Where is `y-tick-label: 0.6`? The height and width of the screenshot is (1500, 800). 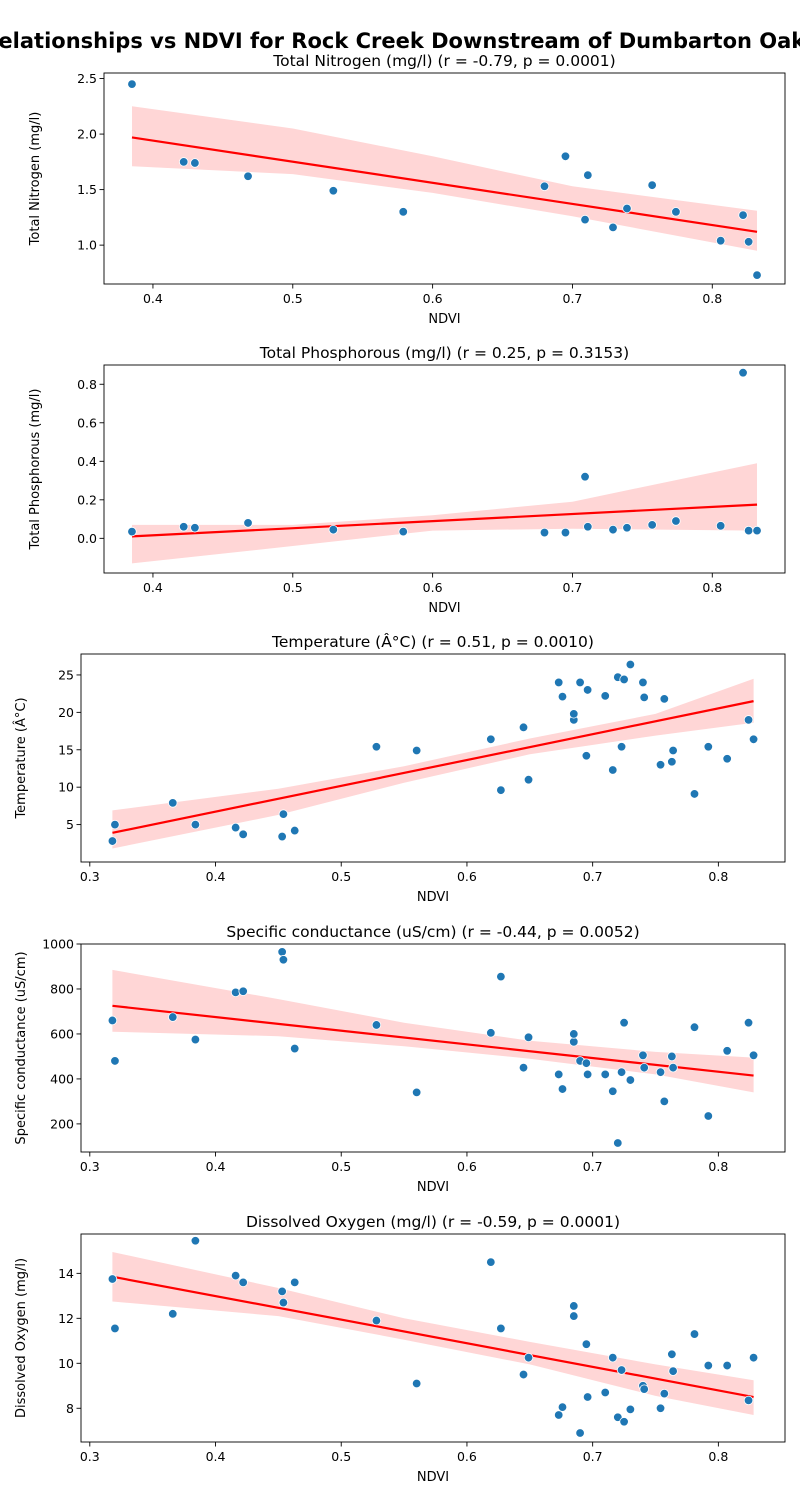 y-tick-label: 0.6 is located at coordinates (87, 422).